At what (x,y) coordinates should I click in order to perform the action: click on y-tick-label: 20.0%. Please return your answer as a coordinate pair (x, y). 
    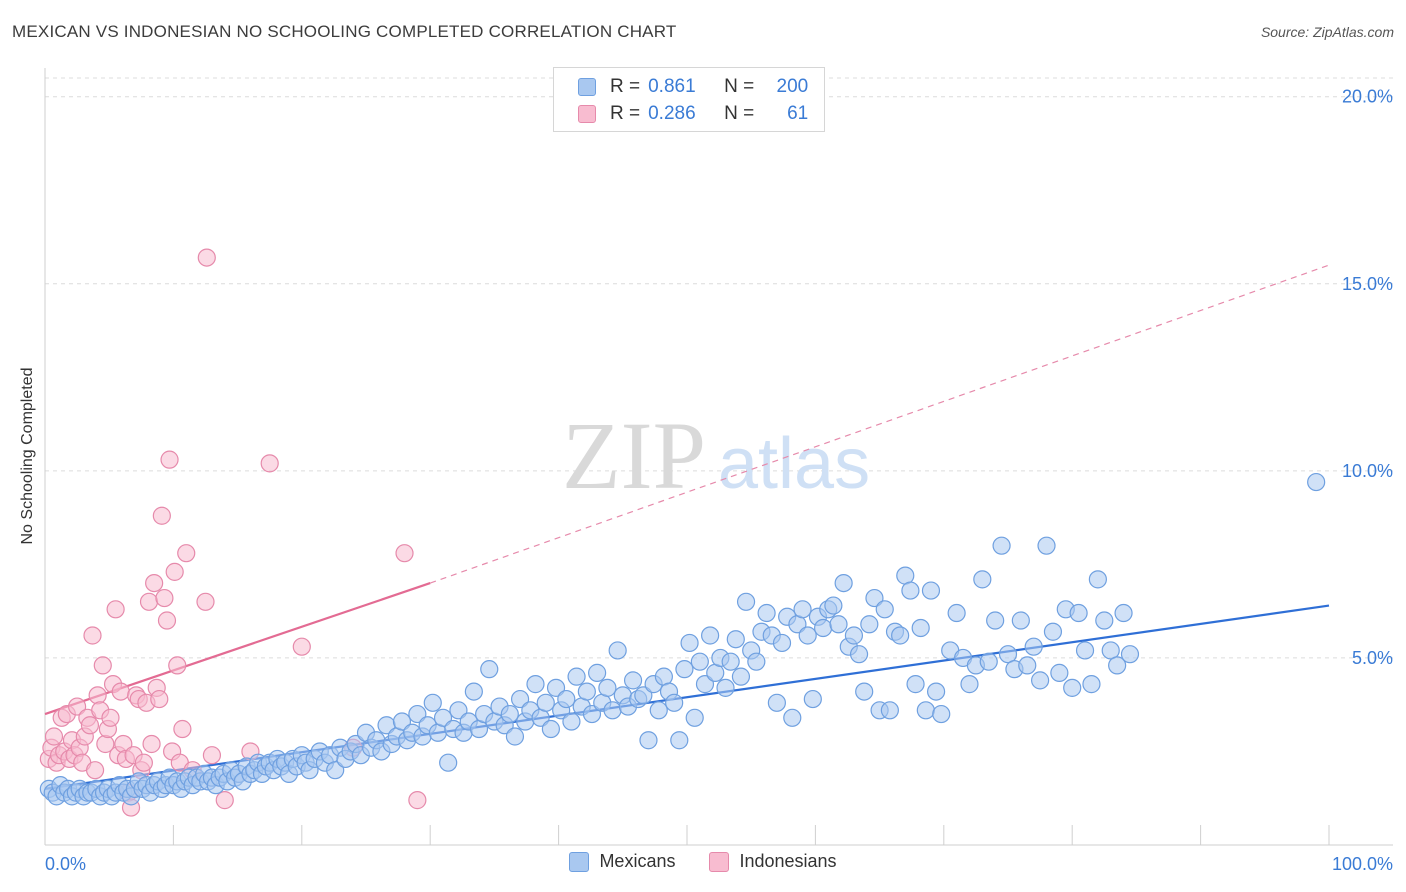
    Looking at the image, I should click on (1367, 97).